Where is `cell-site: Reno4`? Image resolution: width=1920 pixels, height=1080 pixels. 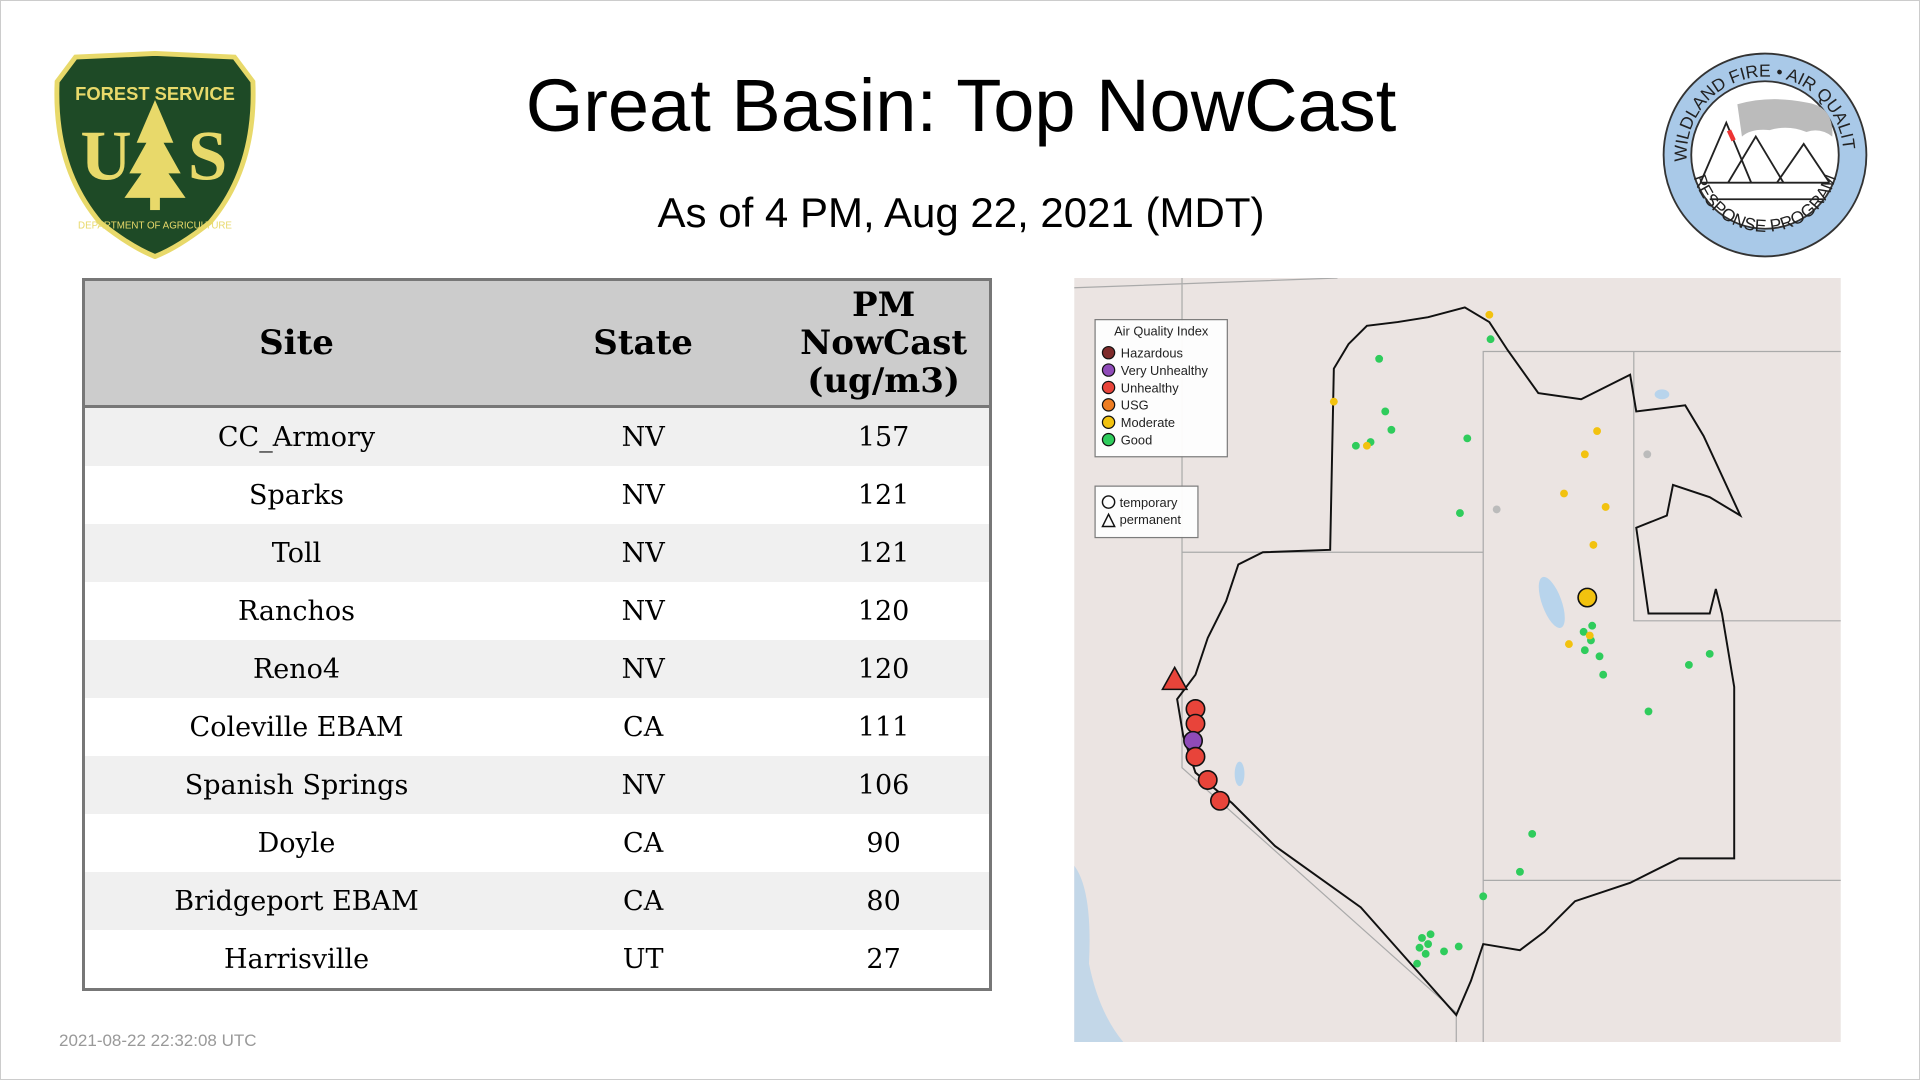 cell-site: Reno4 is located at coordinates (296, 669).